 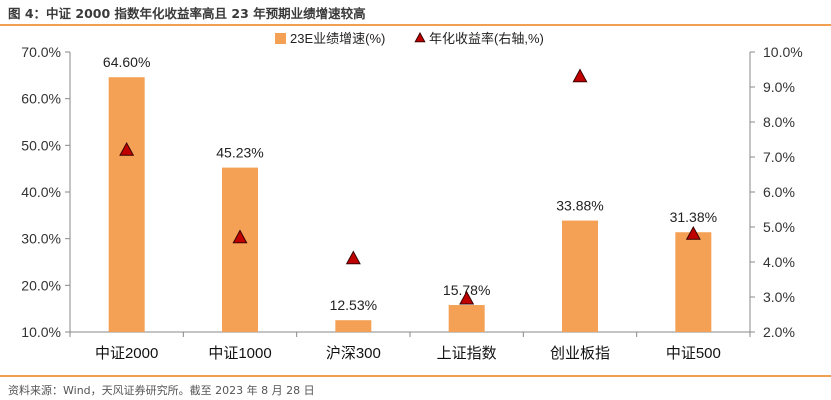 What do you see at coordinates (126, 353) in the screenshot?
I see `x-tick-label: 中证2000` at bounding box center [126, 353].